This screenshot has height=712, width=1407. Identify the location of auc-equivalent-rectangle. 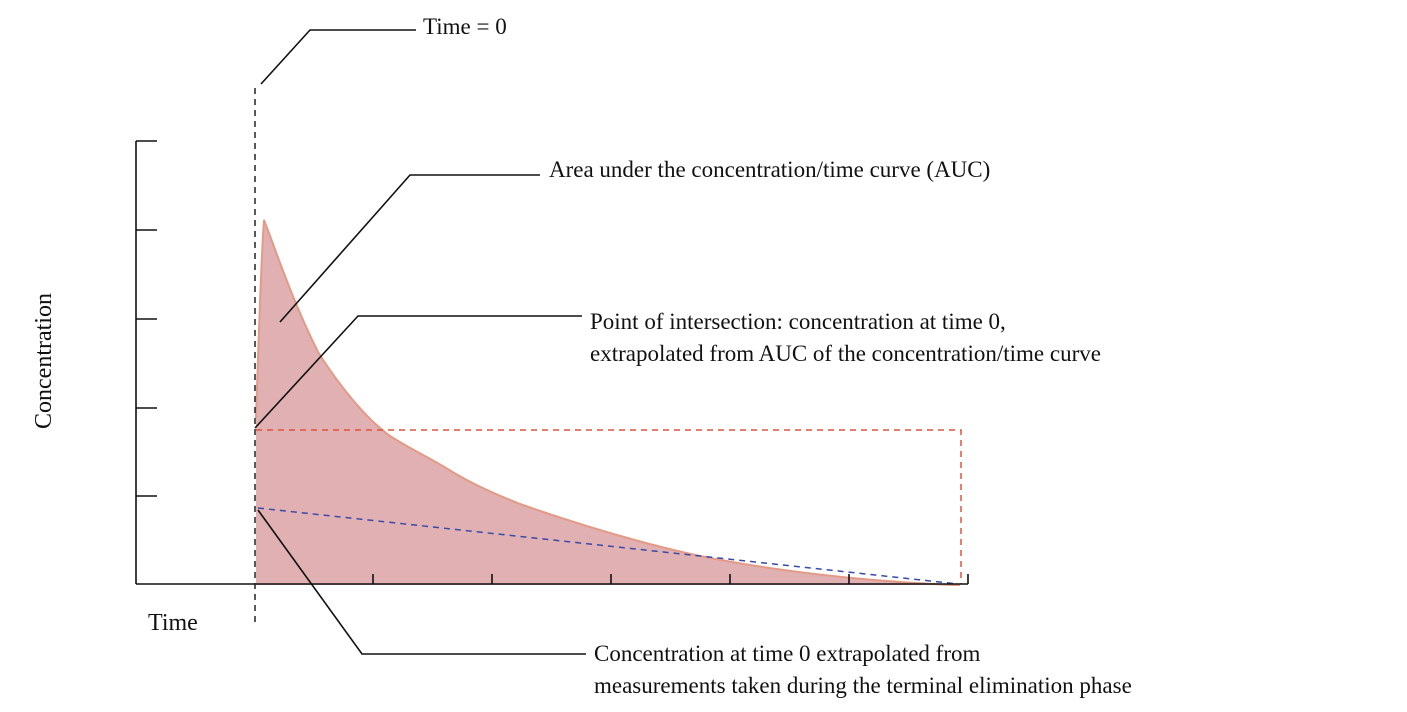
(609, 506).